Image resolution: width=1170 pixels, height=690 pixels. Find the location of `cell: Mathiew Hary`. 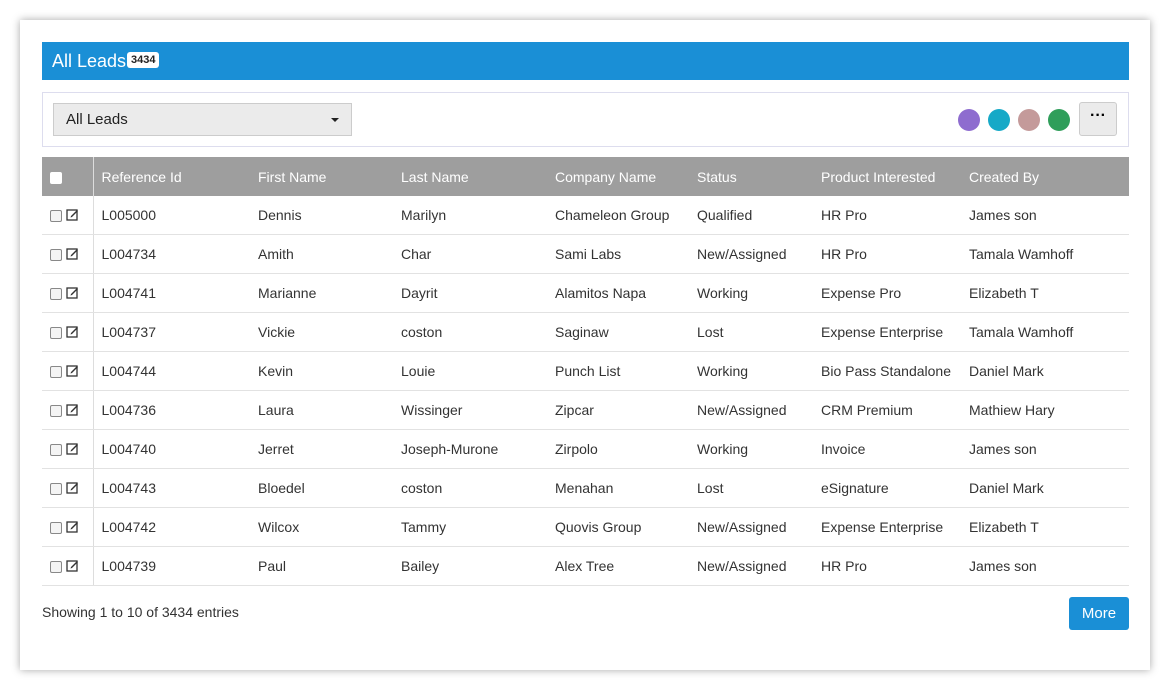

cell: Mathiew Hary is located at coordinates (1045, 410).